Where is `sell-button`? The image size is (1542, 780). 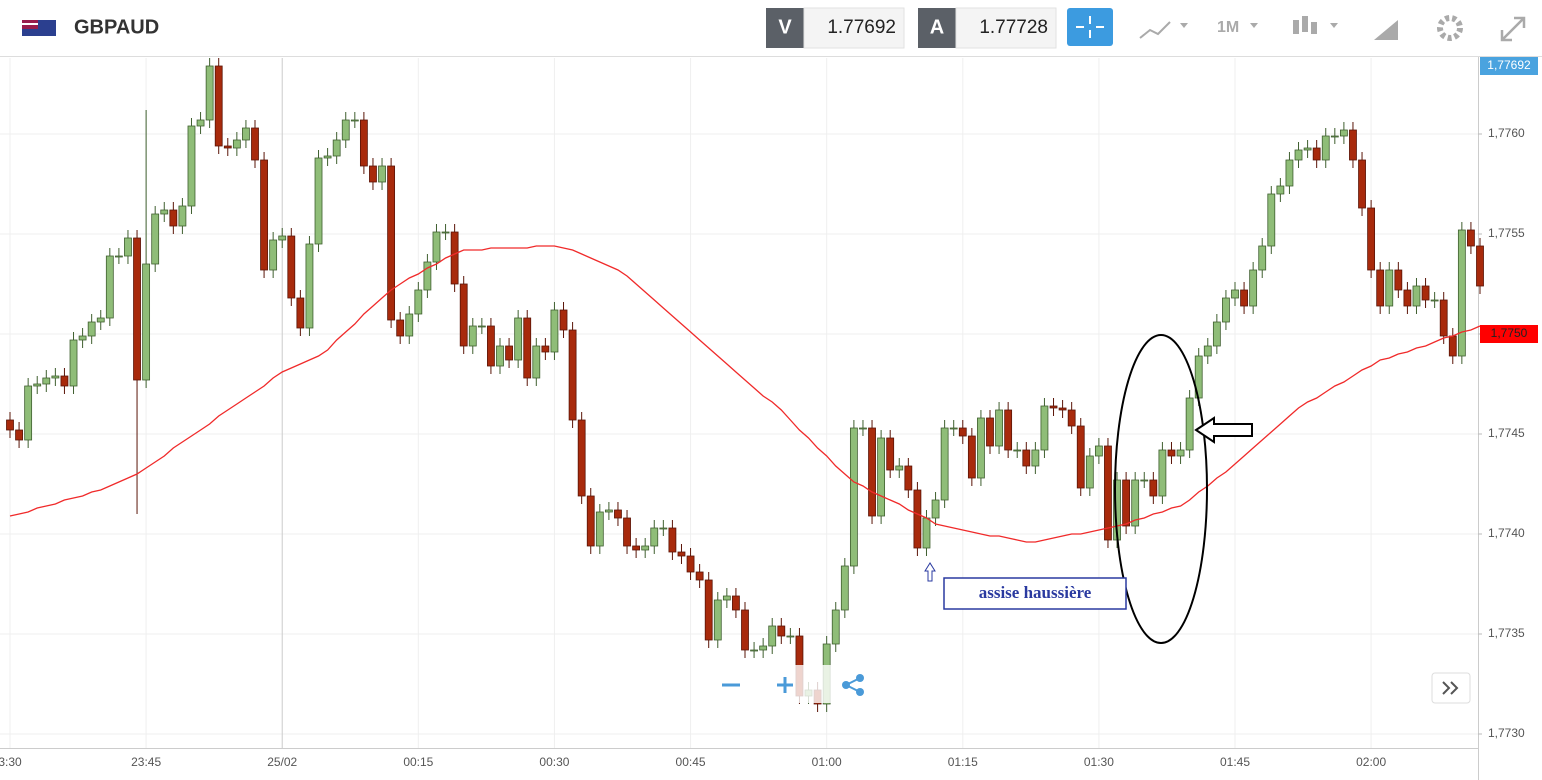
sell-button is located at coordinates (785, 28).